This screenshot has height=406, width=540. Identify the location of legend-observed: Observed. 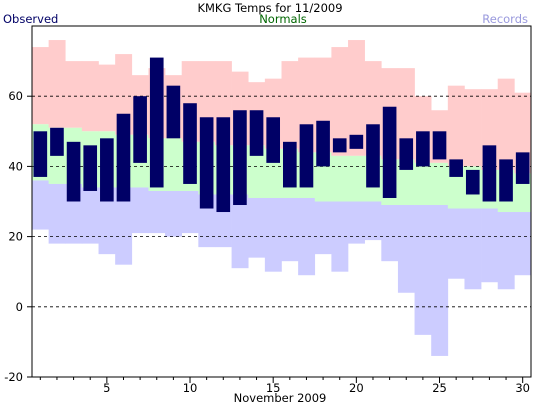
(30, 19).